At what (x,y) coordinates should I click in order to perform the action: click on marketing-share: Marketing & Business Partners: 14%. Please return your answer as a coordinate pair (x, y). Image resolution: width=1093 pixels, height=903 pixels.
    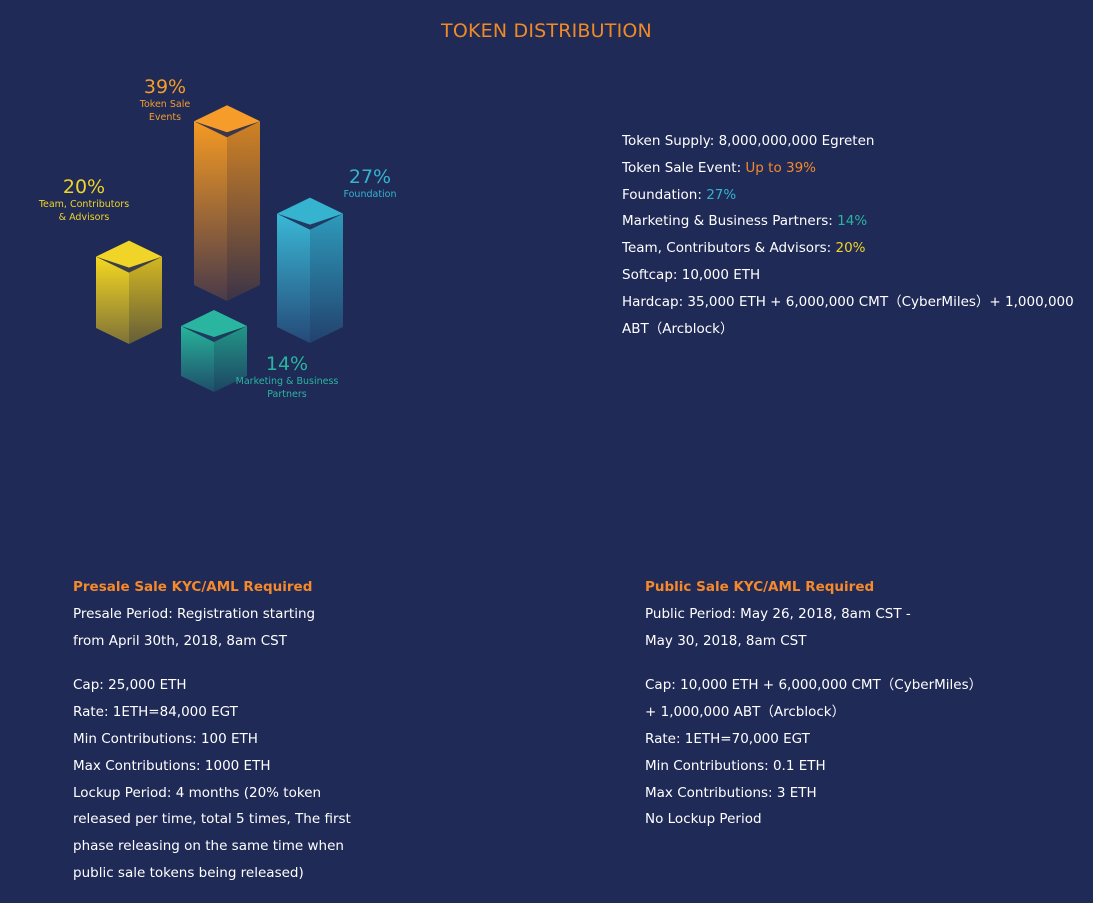
    Looking at the image, I should click on (852, 221).